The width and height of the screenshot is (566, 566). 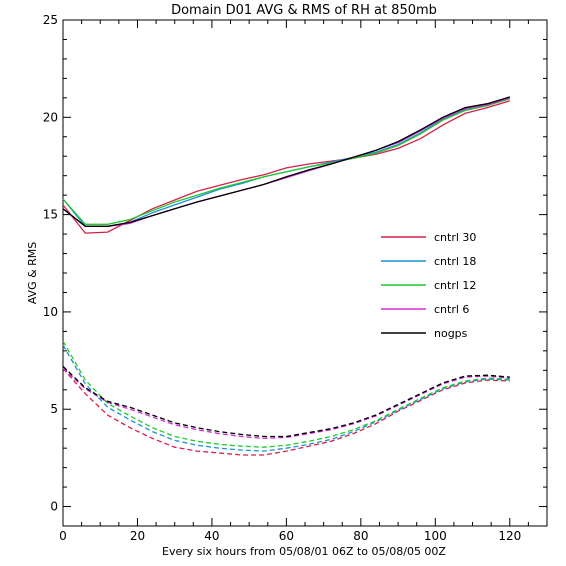 I want to click on y-tick-label: 25, so click(x=50, y=20).